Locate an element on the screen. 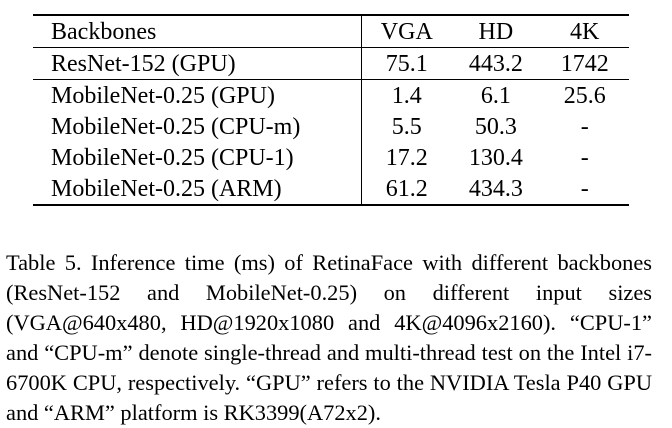 The width and height of the screenshot is (672, 428). row-4k: 1742 is located at coordinates (584, 63).